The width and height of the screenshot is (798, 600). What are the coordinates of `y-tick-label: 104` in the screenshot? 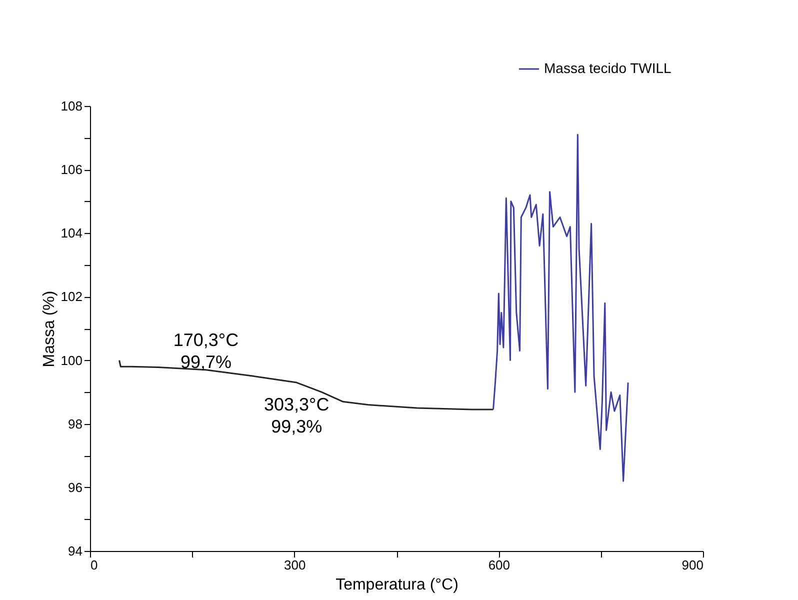 It's located at (71, 233).